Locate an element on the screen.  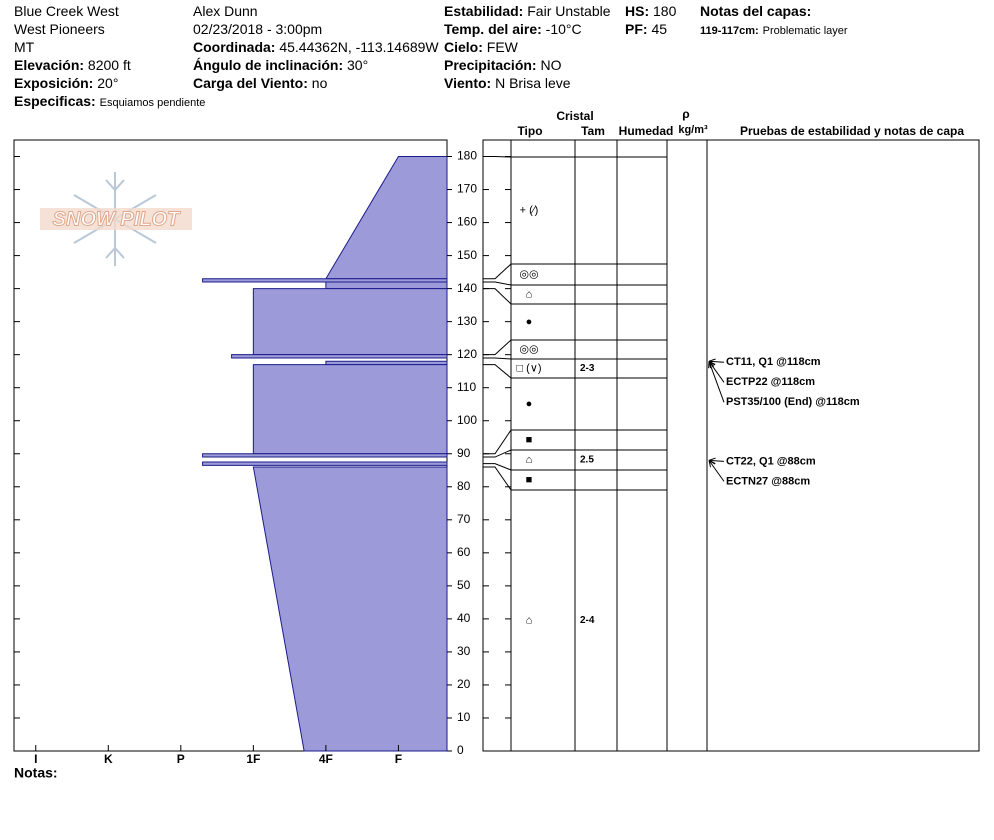
column-header: Tam is located at coordinates (593, 131).